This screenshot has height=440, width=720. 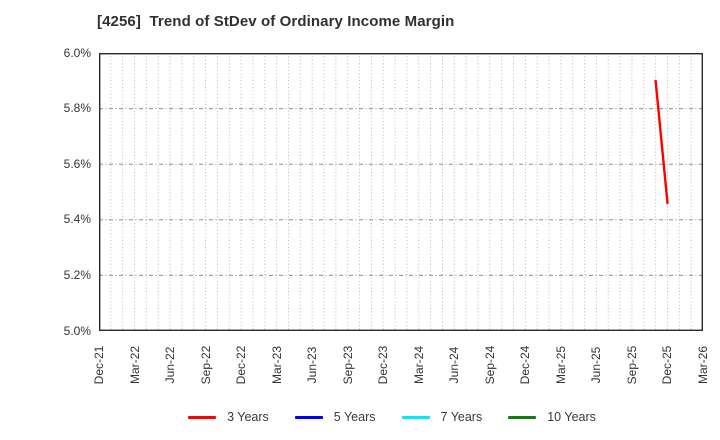 What do you see at coordinates (312, 365) in the screenshot?
I see `x-tick-label: Jun-23` at bounding box center [312, 365].